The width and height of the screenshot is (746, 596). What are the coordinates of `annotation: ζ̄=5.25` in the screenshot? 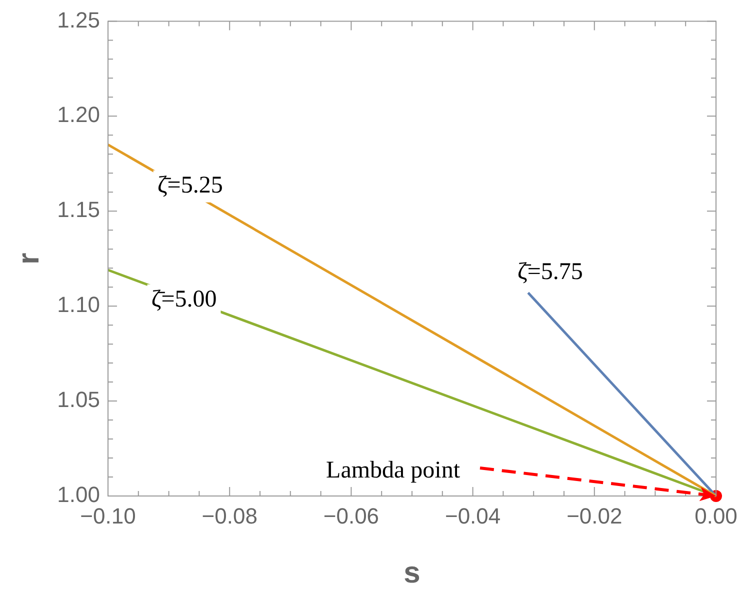 It's located at (190, 185).